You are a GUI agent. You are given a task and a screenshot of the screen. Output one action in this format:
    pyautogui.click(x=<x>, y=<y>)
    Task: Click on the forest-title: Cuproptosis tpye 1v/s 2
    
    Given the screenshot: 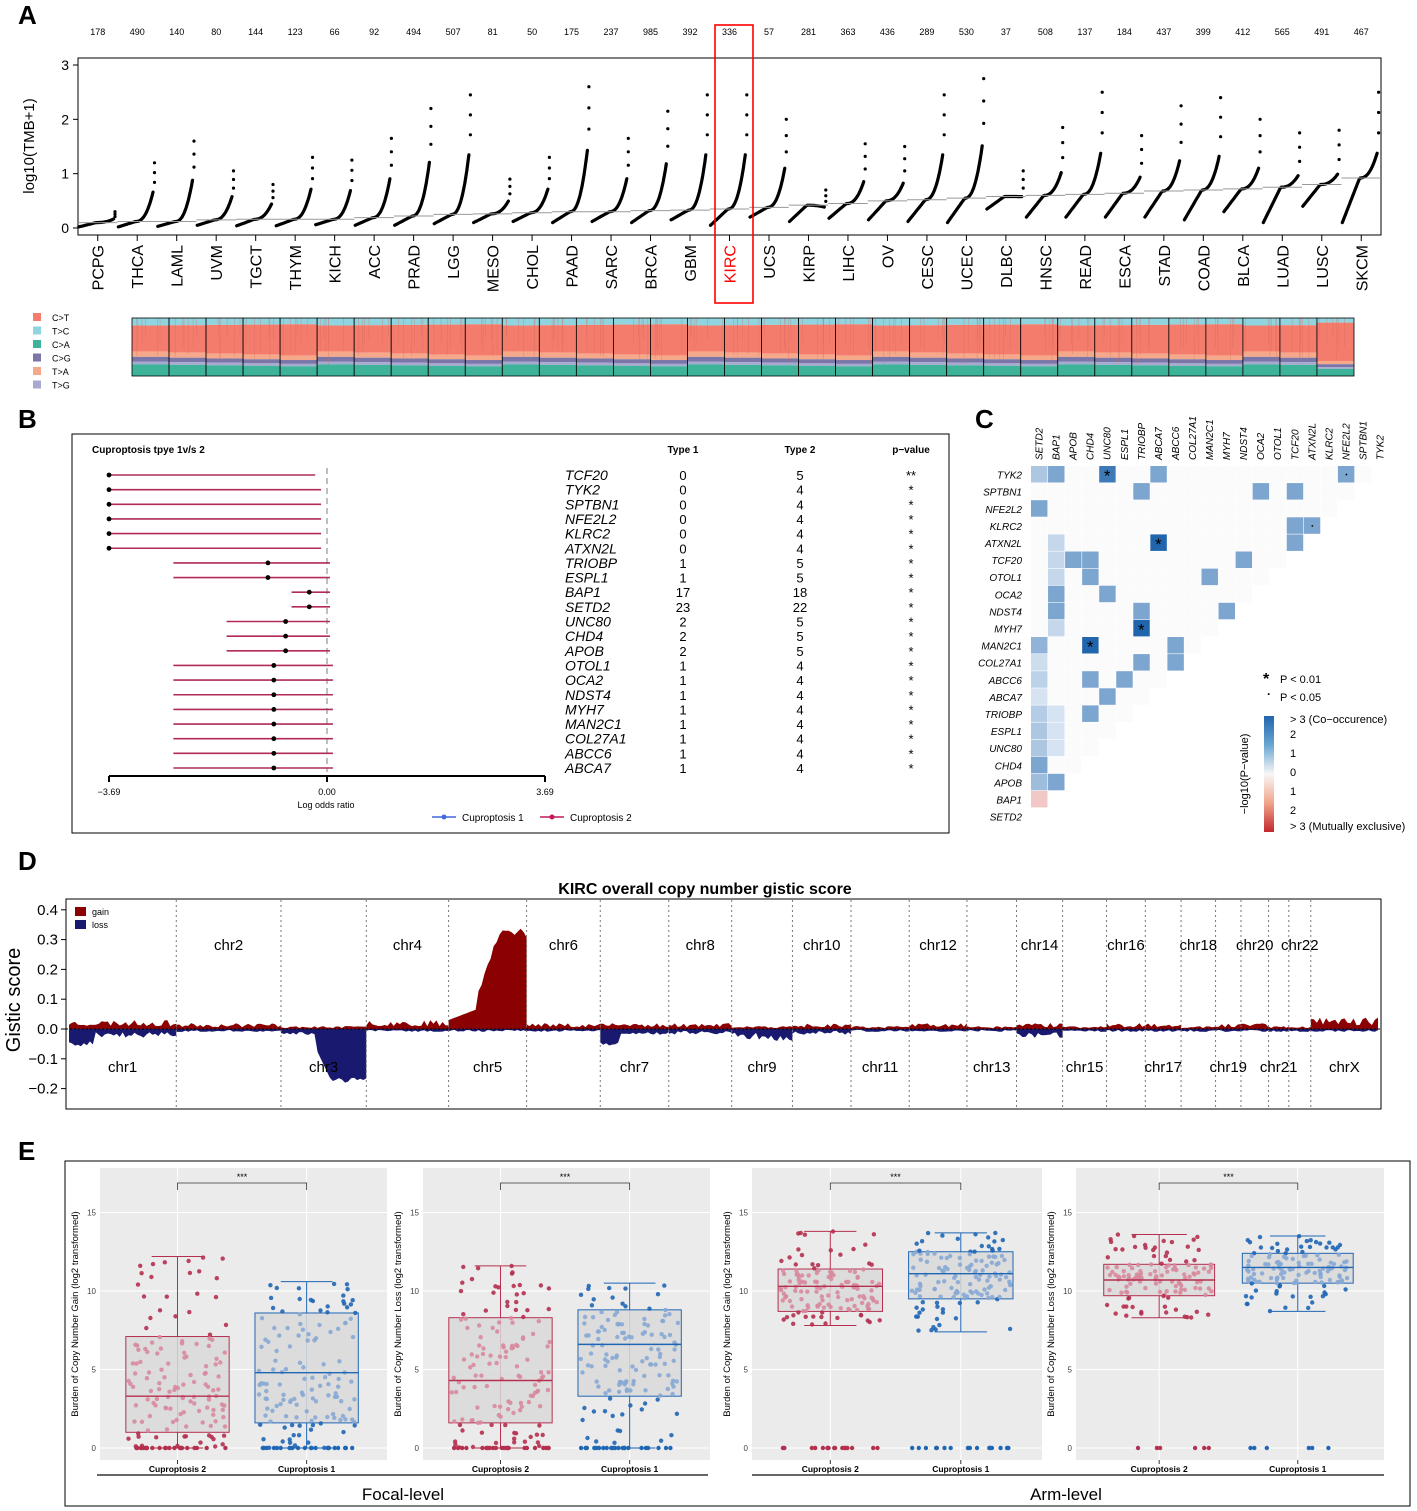 What is the action you would take?
    pyautogui.click(x=148, y=450)
    